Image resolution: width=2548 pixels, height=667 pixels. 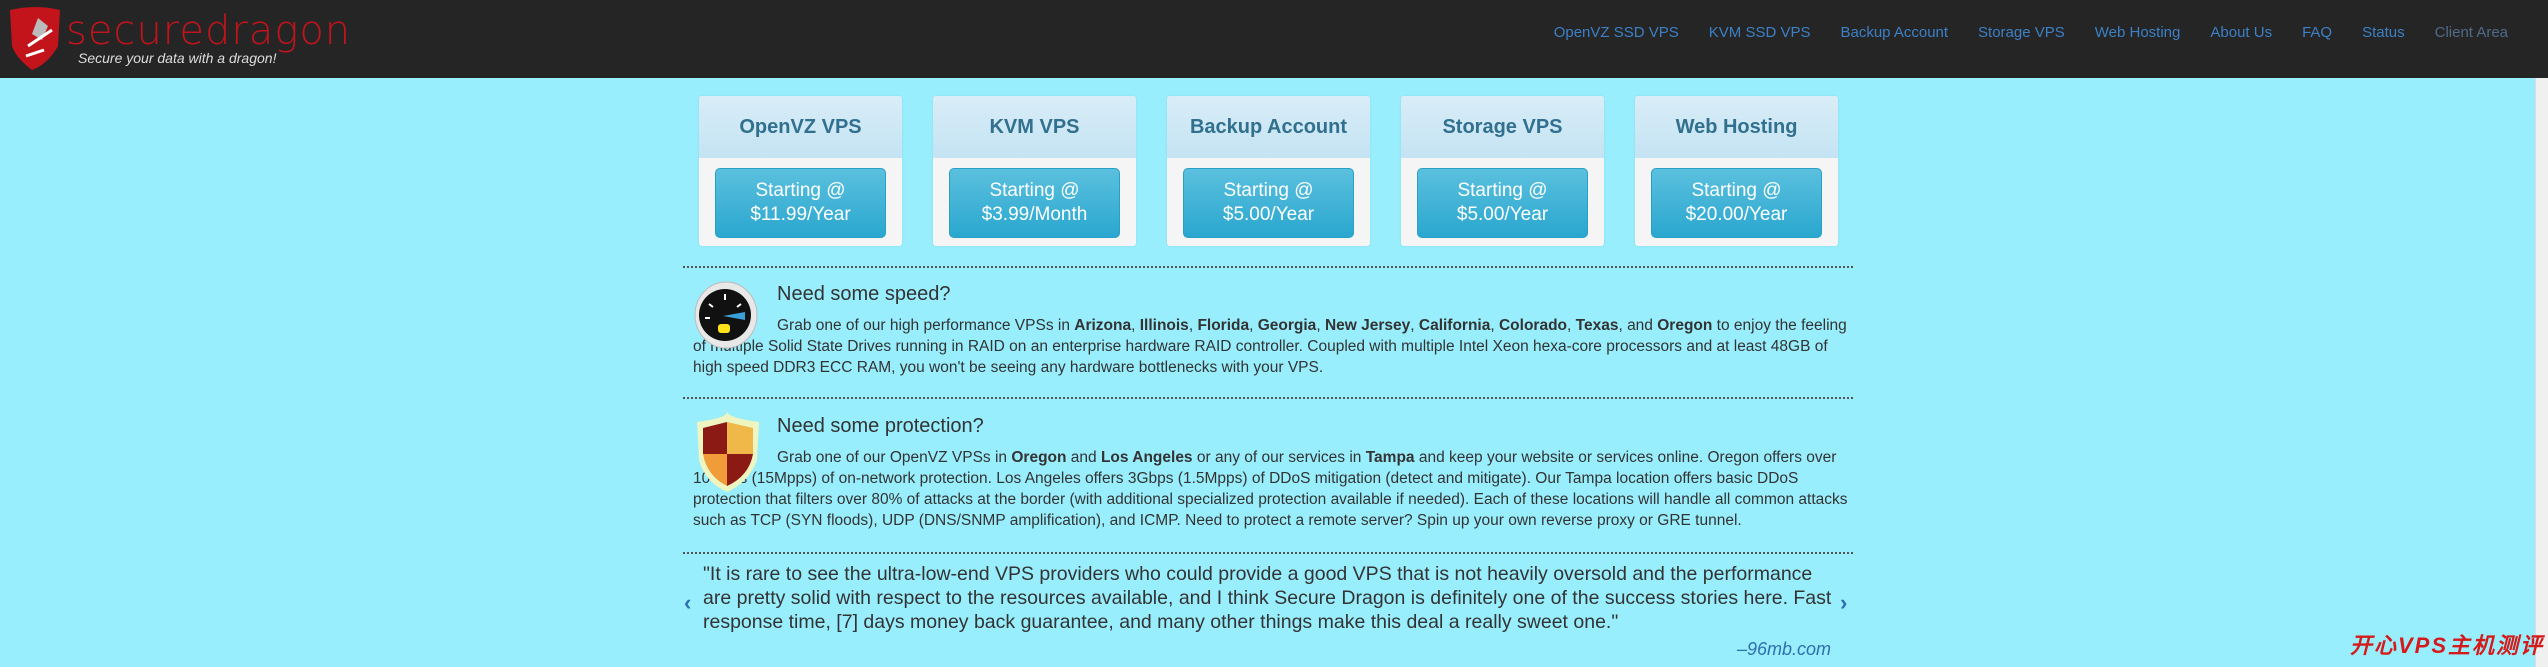 I want to click on product-card: Backup Account Starting @ $5.00/Year, so click(x=1268, y=171).